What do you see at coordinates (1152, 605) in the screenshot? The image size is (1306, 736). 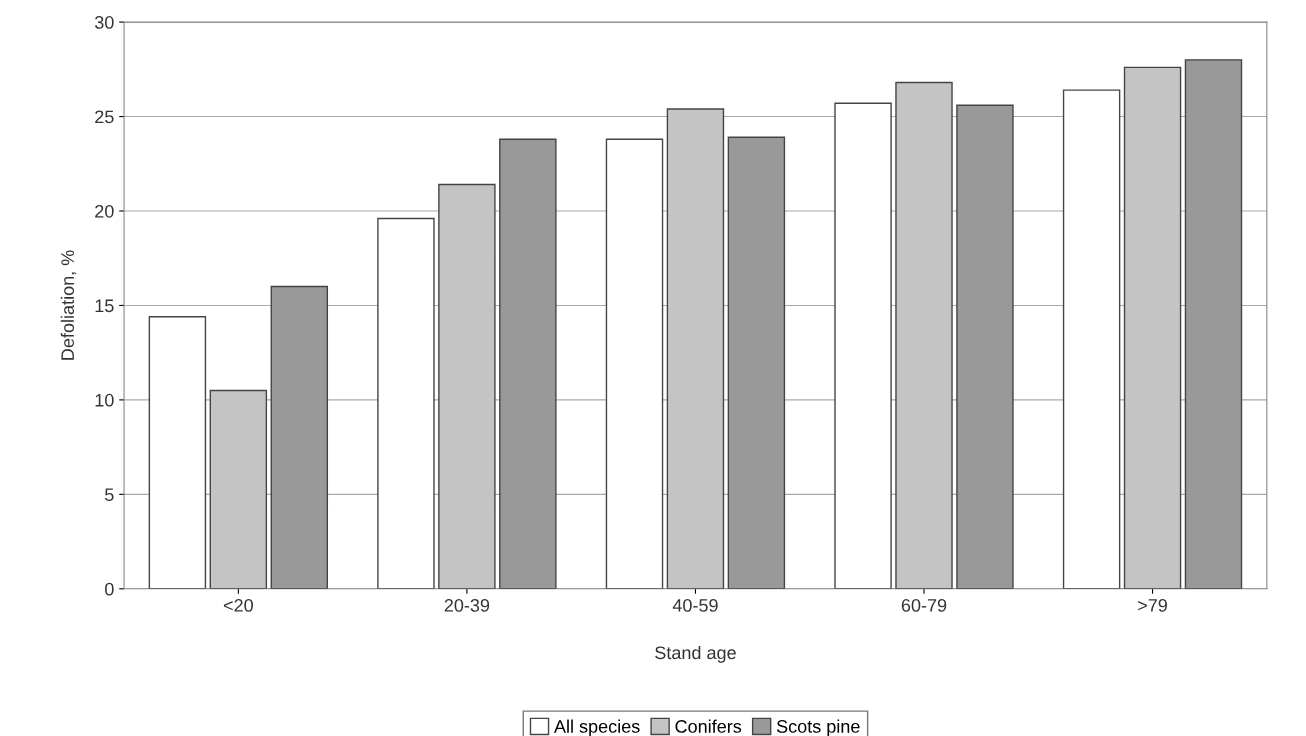 I see `x-tick-label: >79` at bounding box center [1152, 605].